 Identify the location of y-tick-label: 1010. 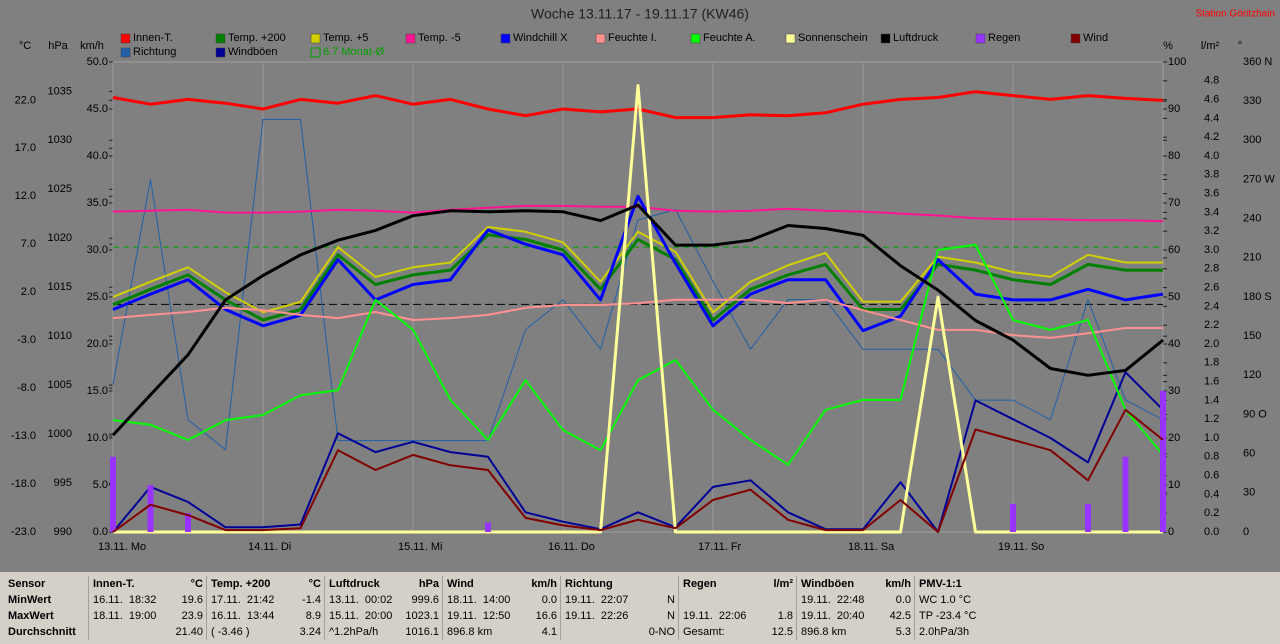
(60, 336).